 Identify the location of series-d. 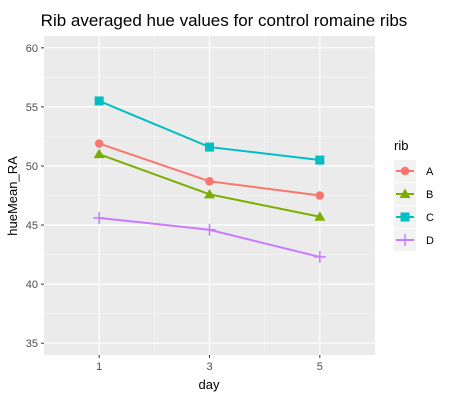
(209, 237).